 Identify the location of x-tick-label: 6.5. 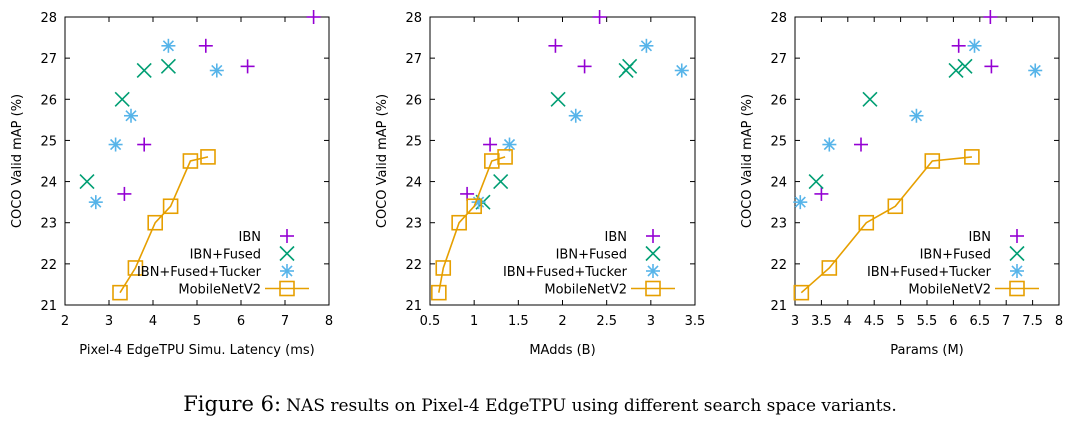
(979, 321).